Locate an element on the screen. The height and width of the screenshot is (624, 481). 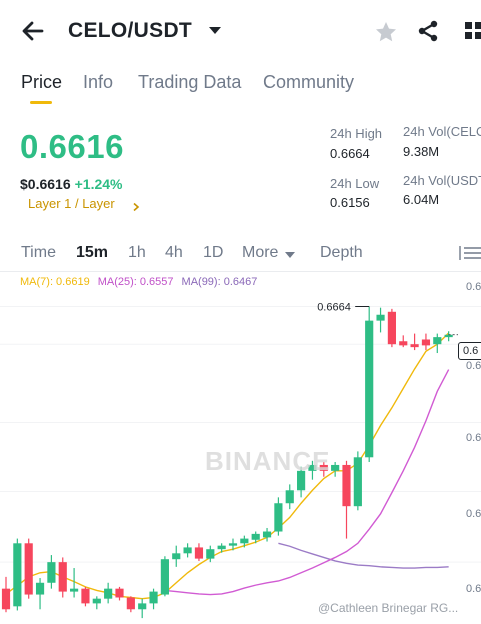
ma25-label: MA(25): 0.6557 is located at coordinates (135, 282).